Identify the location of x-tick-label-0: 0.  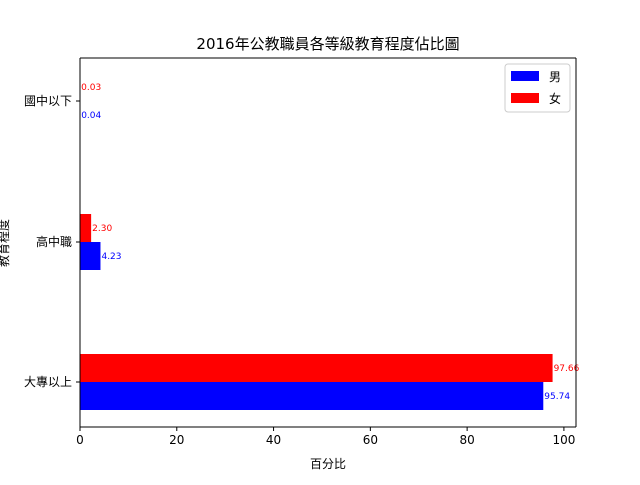
(80, 440).